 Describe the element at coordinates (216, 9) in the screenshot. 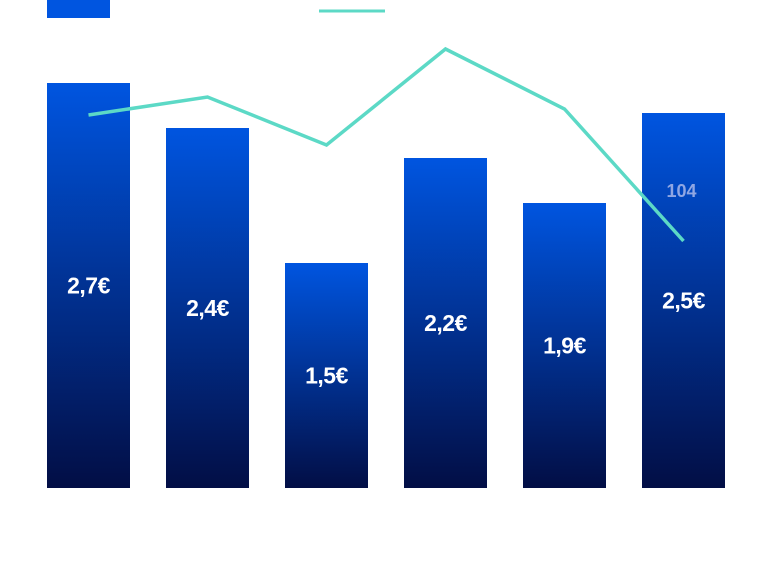

I see `legend` at that location.